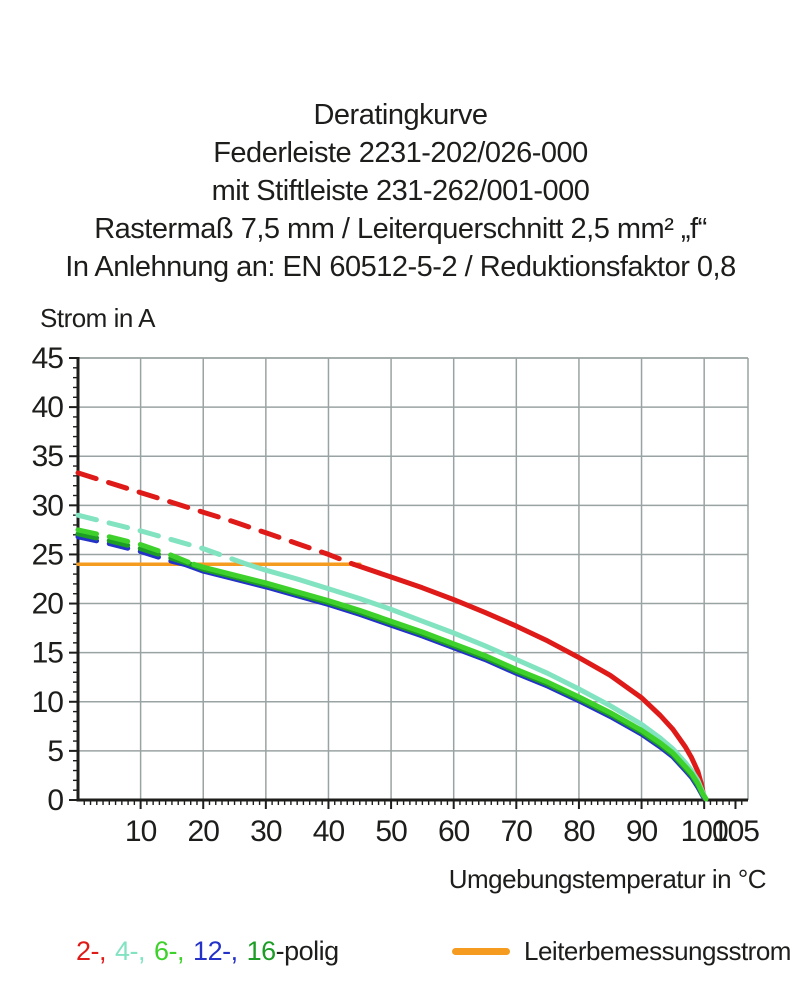 This screenshot has height=1000, width=801. I want to click on curve-4-polig-dashed, so click(162, 539).